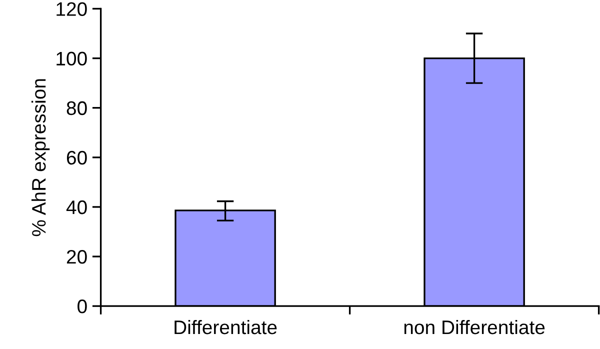 This screenshot has width=600, height=349. Describe the element at coordinates (474, 327) in the screenshot. I see `x-tick-label: non Differentiate` at that location.